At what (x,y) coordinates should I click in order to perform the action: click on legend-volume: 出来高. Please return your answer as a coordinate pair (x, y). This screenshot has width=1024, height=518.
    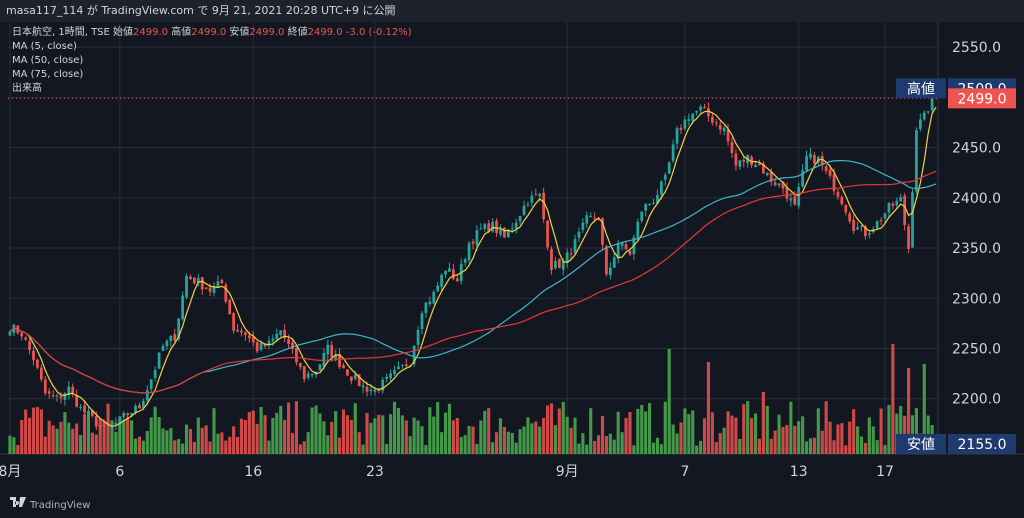
    Looking at the image, I should click on (27, 88).